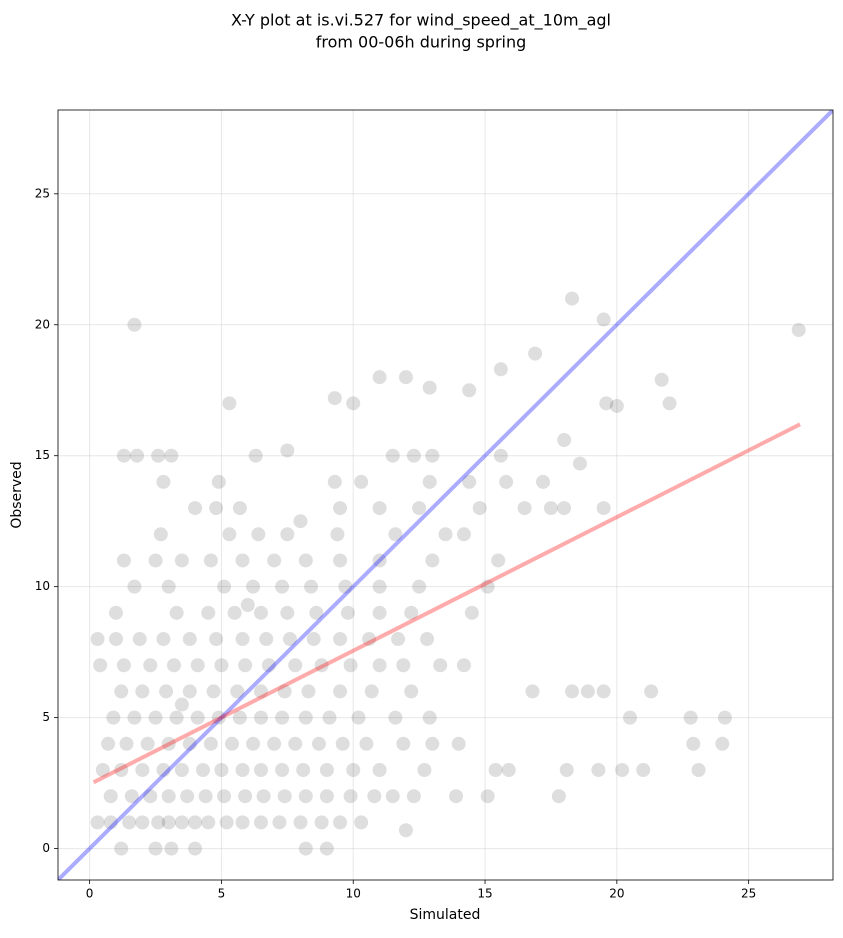 This screenshot has height=938, width=843. I want to click on x-tick-label: 10, so click(353, 894).